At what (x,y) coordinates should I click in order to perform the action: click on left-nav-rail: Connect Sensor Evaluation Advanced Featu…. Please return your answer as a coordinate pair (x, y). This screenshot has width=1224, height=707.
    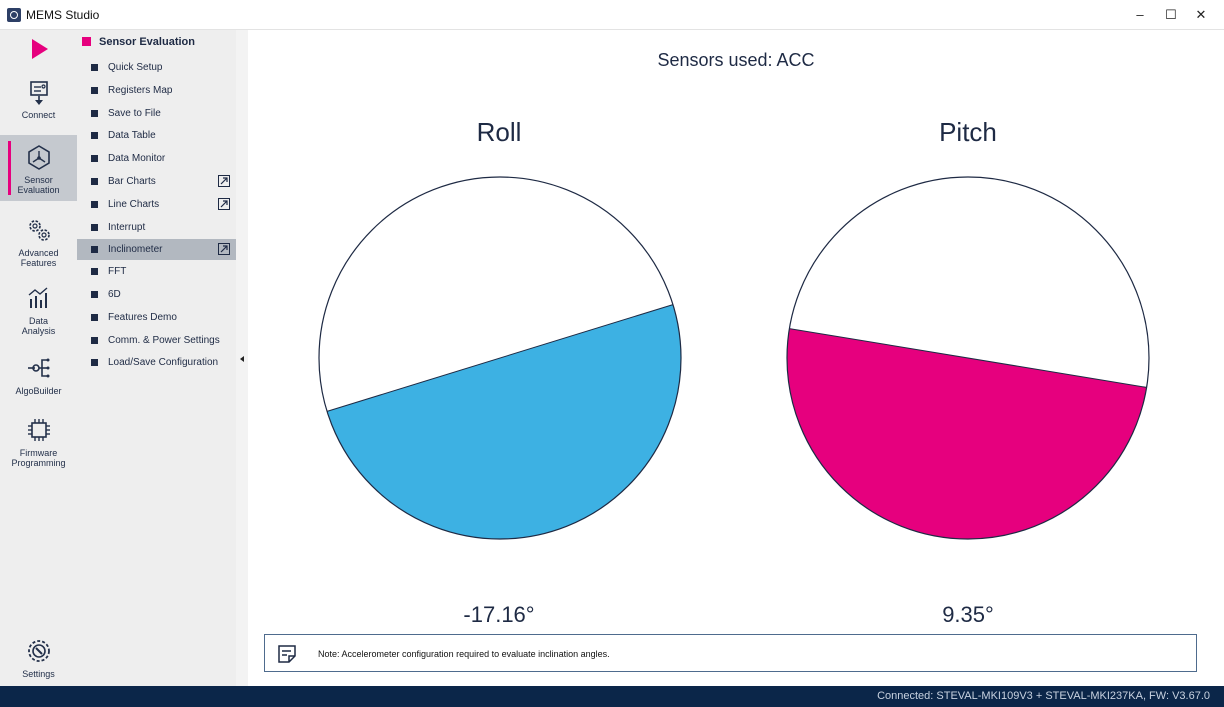
    Looking at the image, I should click on (38, 358).